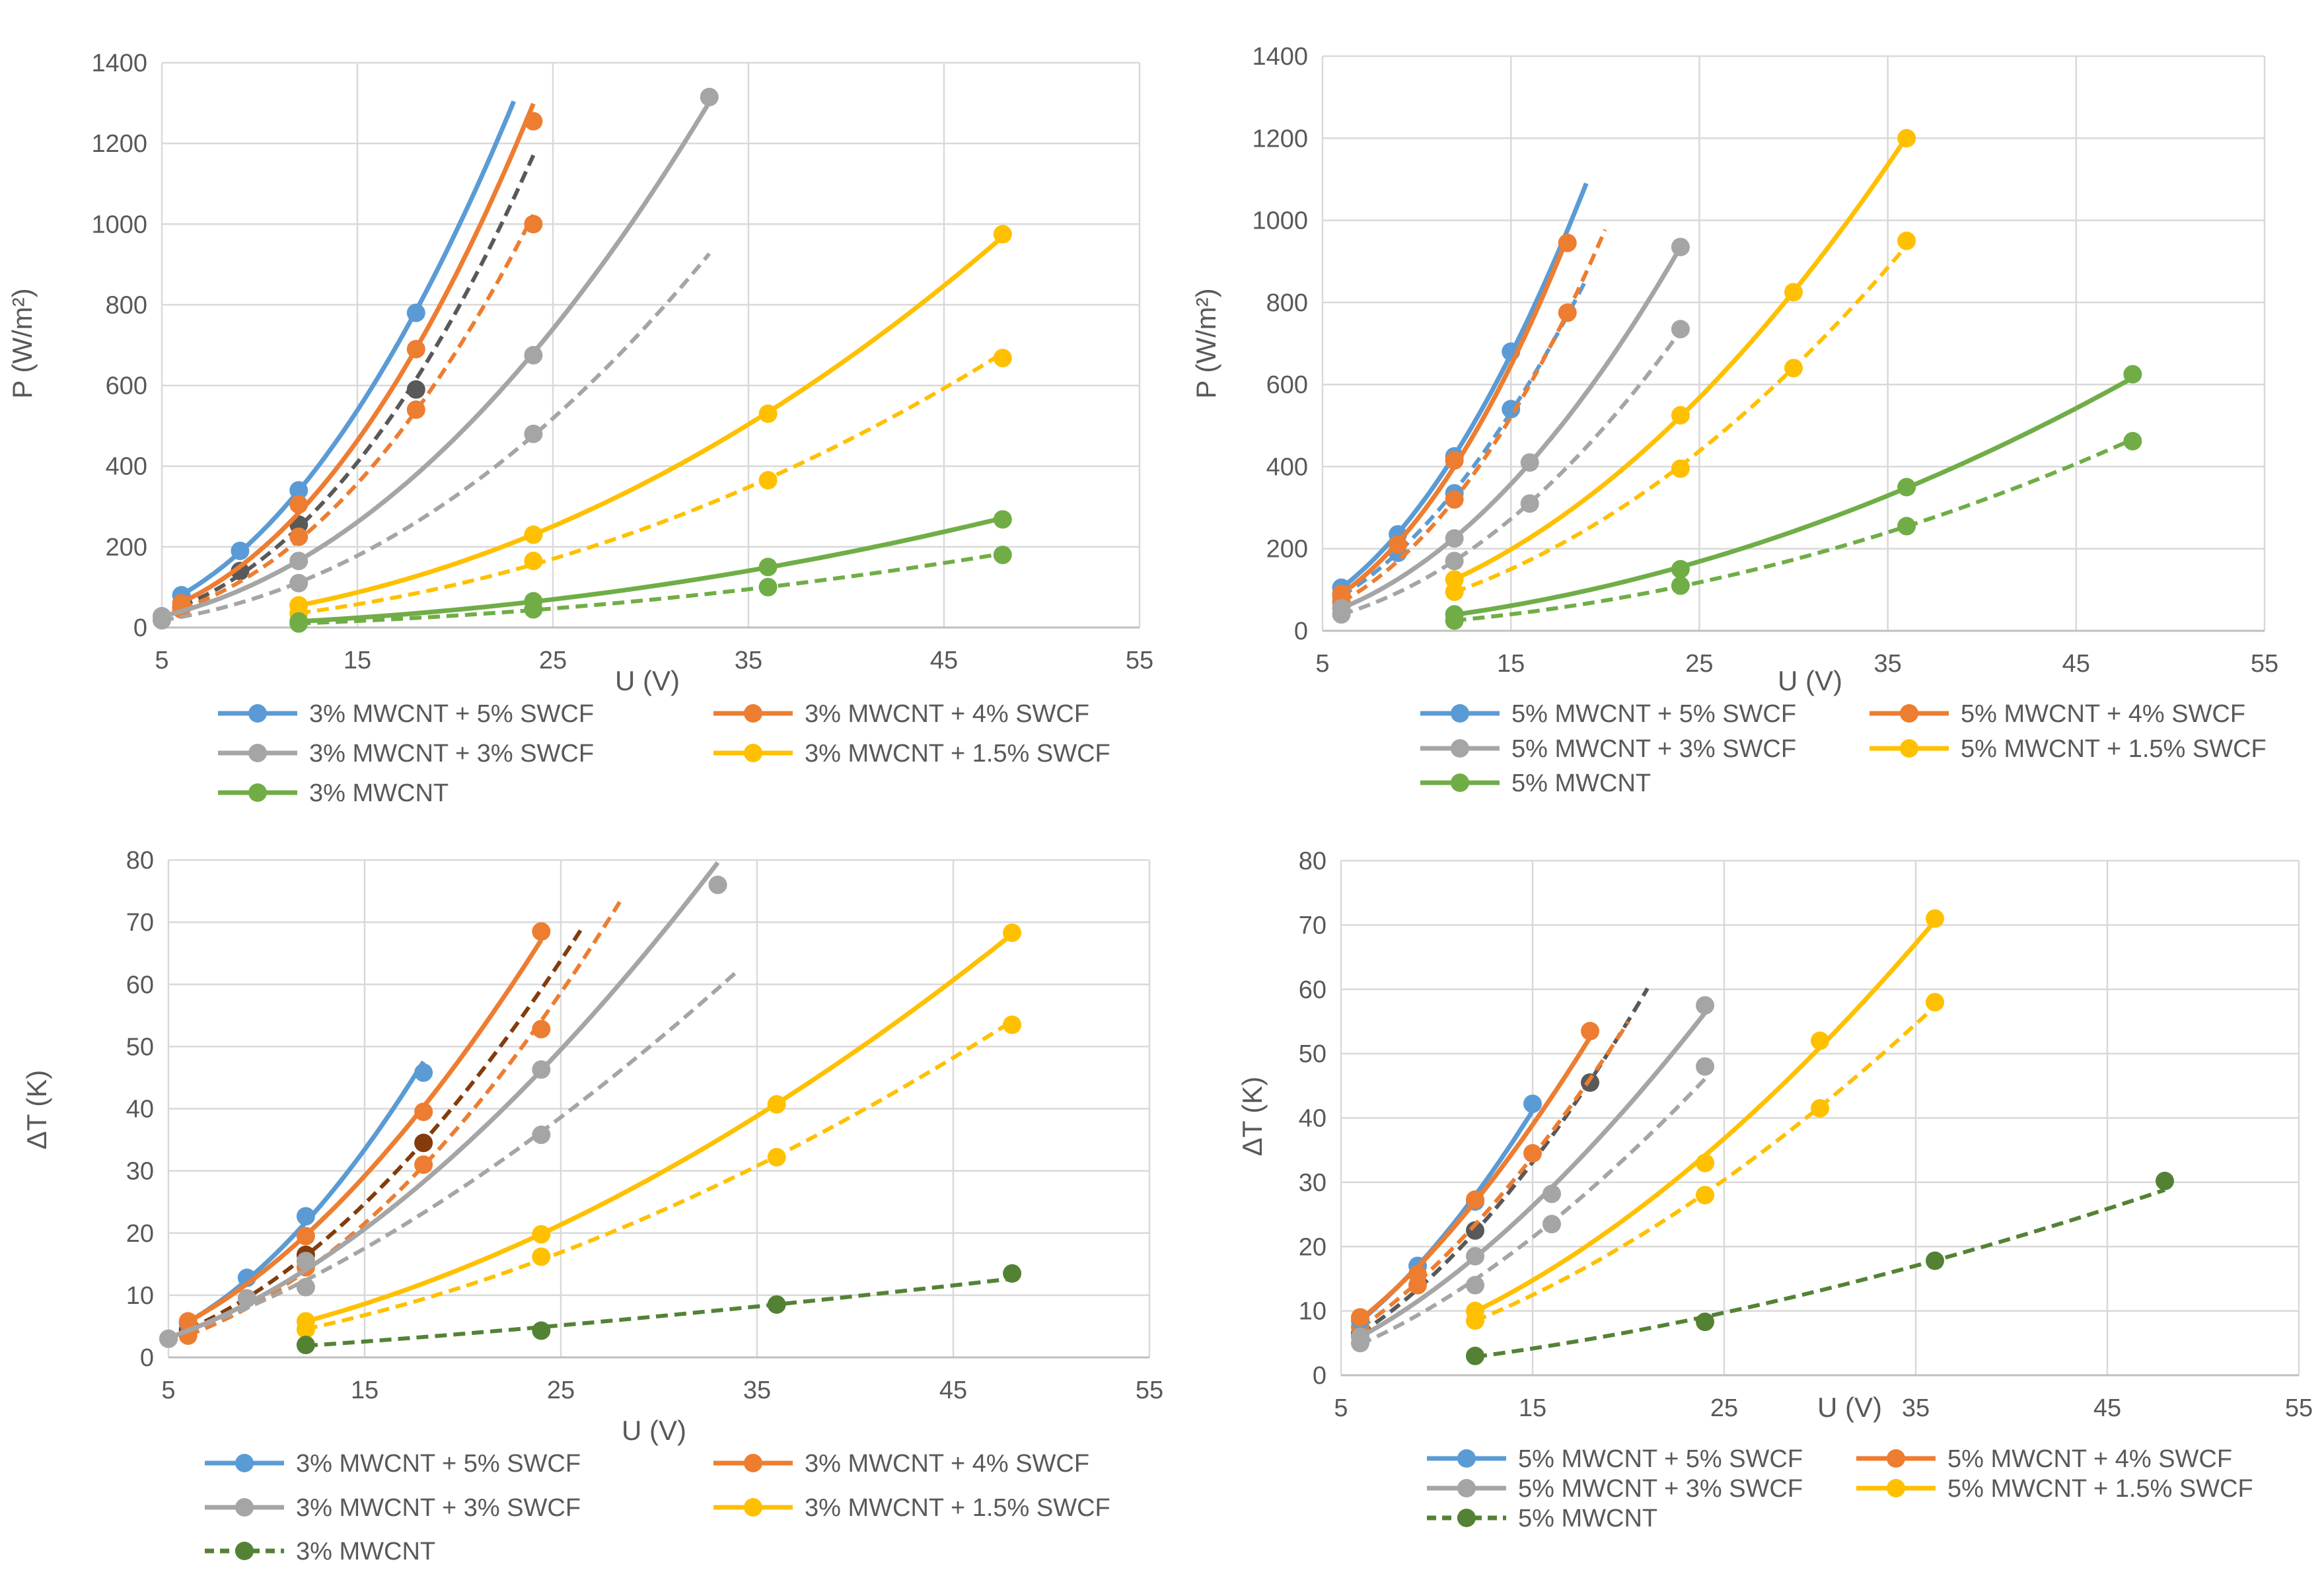  Describe the element at coordinates (1312, 1054) in the screenshot. I see `y-tick-label: 50` at that location.